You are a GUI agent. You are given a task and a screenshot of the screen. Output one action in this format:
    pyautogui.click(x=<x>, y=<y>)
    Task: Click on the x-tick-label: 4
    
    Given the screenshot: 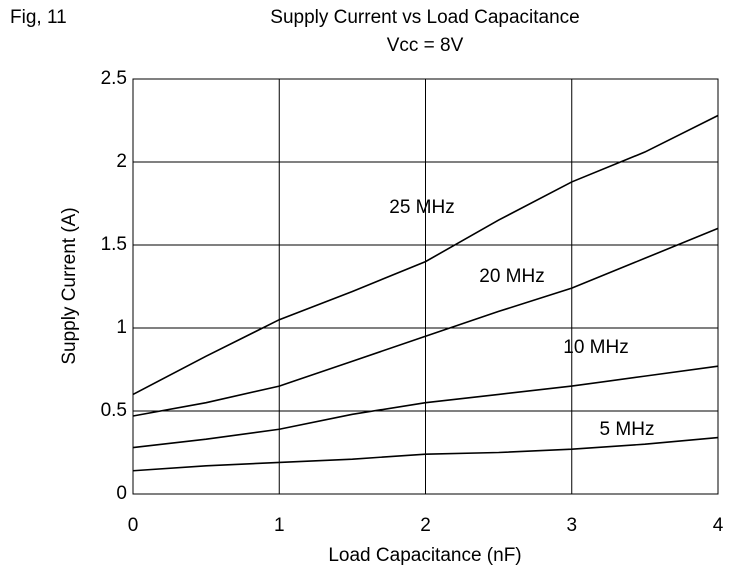 What is the action you would take?
    pyautogui.click(x=718, y=525)
    